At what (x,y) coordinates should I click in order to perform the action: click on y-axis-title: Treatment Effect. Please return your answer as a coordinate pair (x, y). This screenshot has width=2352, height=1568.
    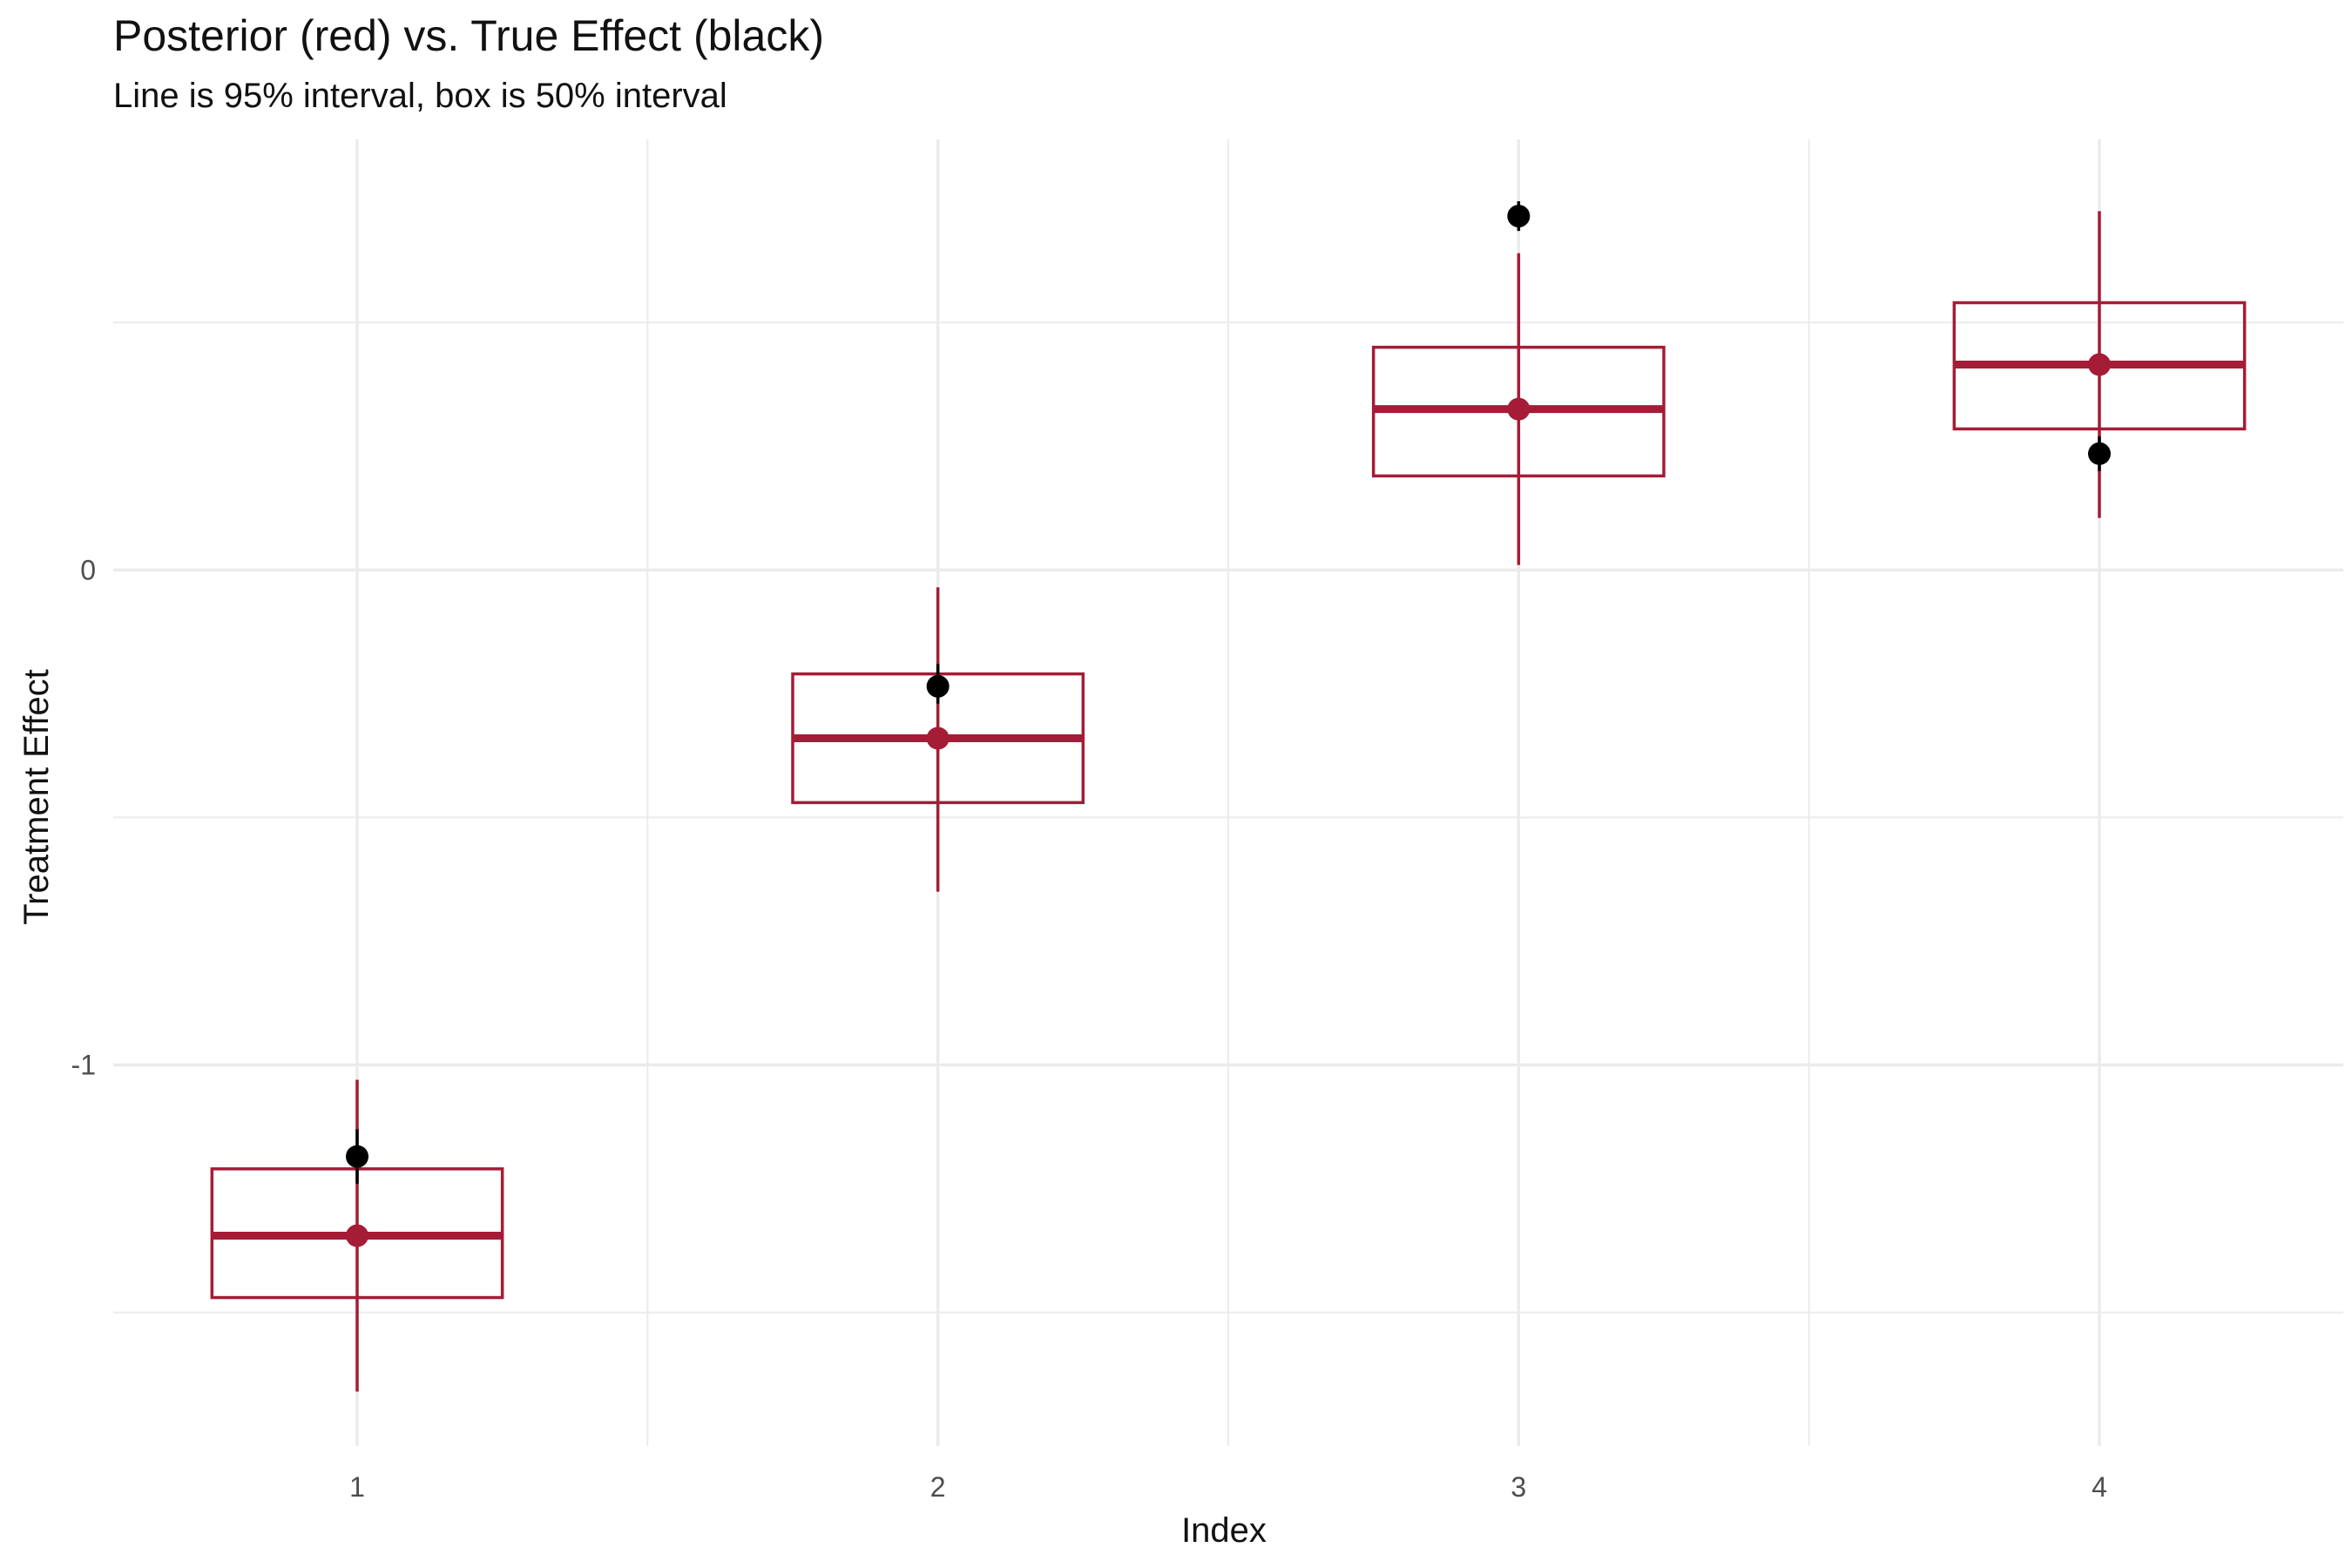
    Looking at the image, I should click on (36, 796).